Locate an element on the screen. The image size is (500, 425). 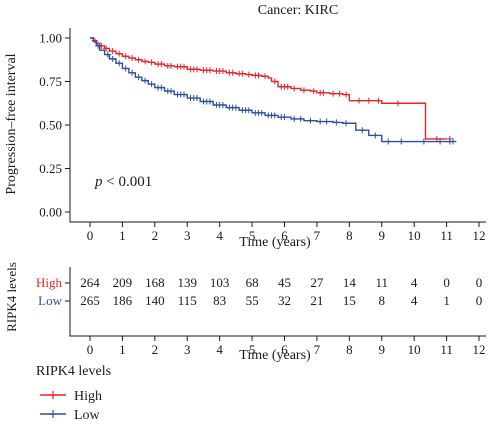
y-tick-label: 0.00 is located at coordinates (50, 212).